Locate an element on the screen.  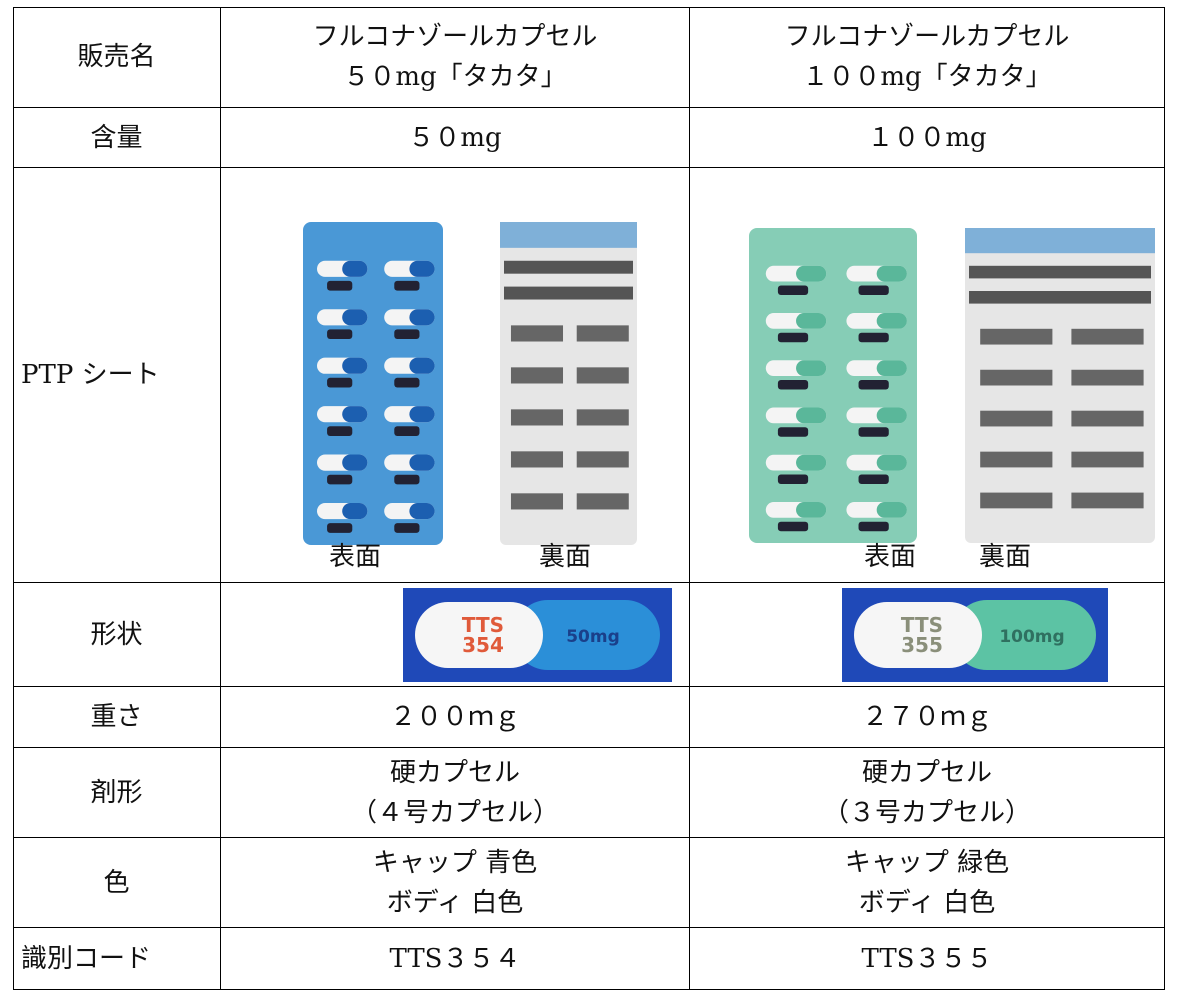
capsule-imprint: 100mg is located at coordinates (1031, 637).